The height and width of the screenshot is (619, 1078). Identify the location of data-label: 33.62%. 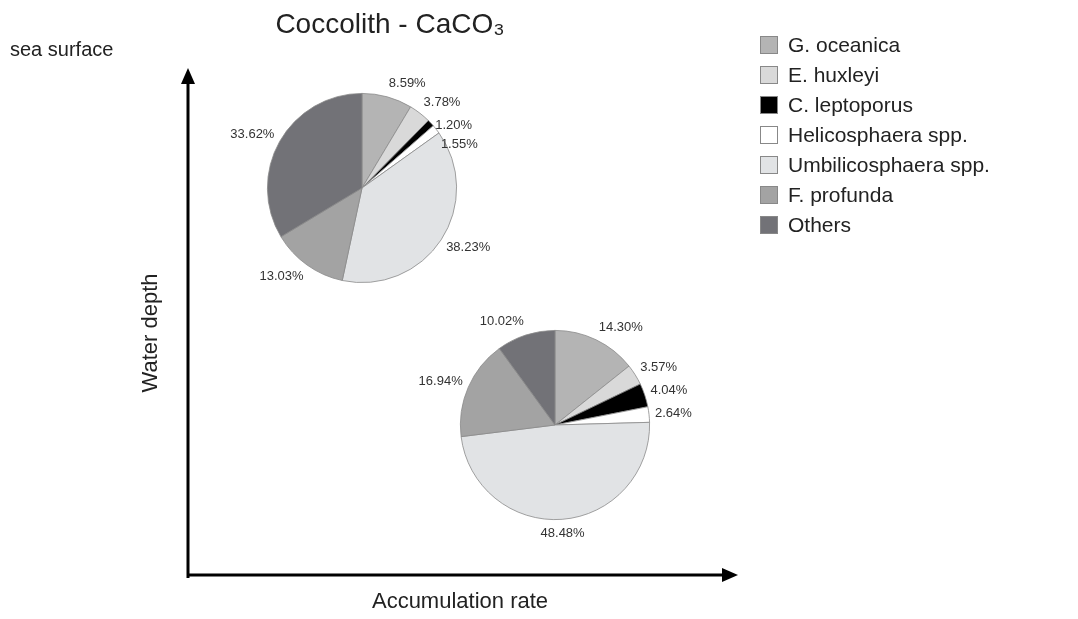
(252, 134).